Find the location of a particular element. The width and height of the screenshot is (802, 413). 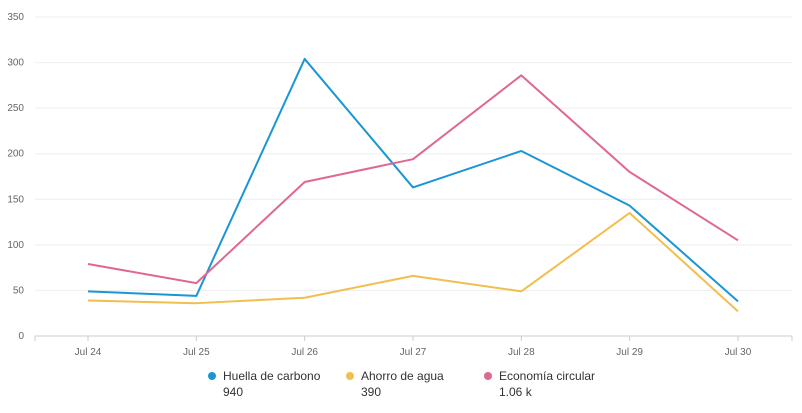

legend-item-economia: Economía circular 1.06 k is located at coordinates (539, 384).